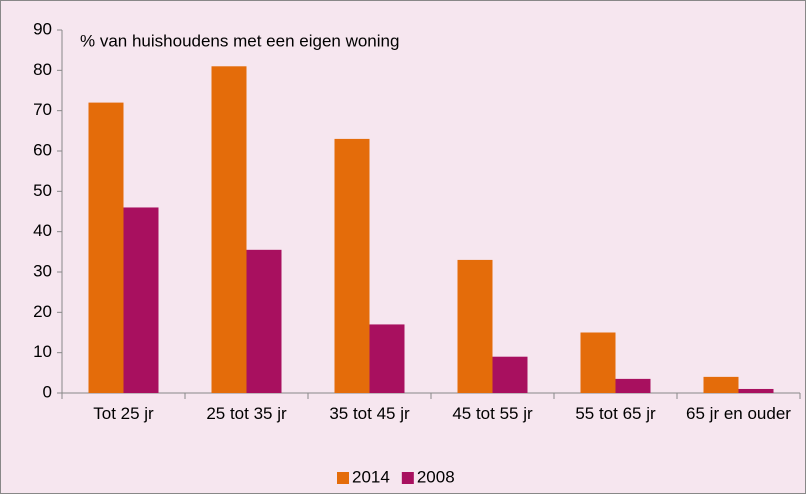 This screenshot has height=494, width=806. What do you see at coordinates (436, 476) in the screenshot?
I see `legend-label: 2008` at bounding box center [436, 476].